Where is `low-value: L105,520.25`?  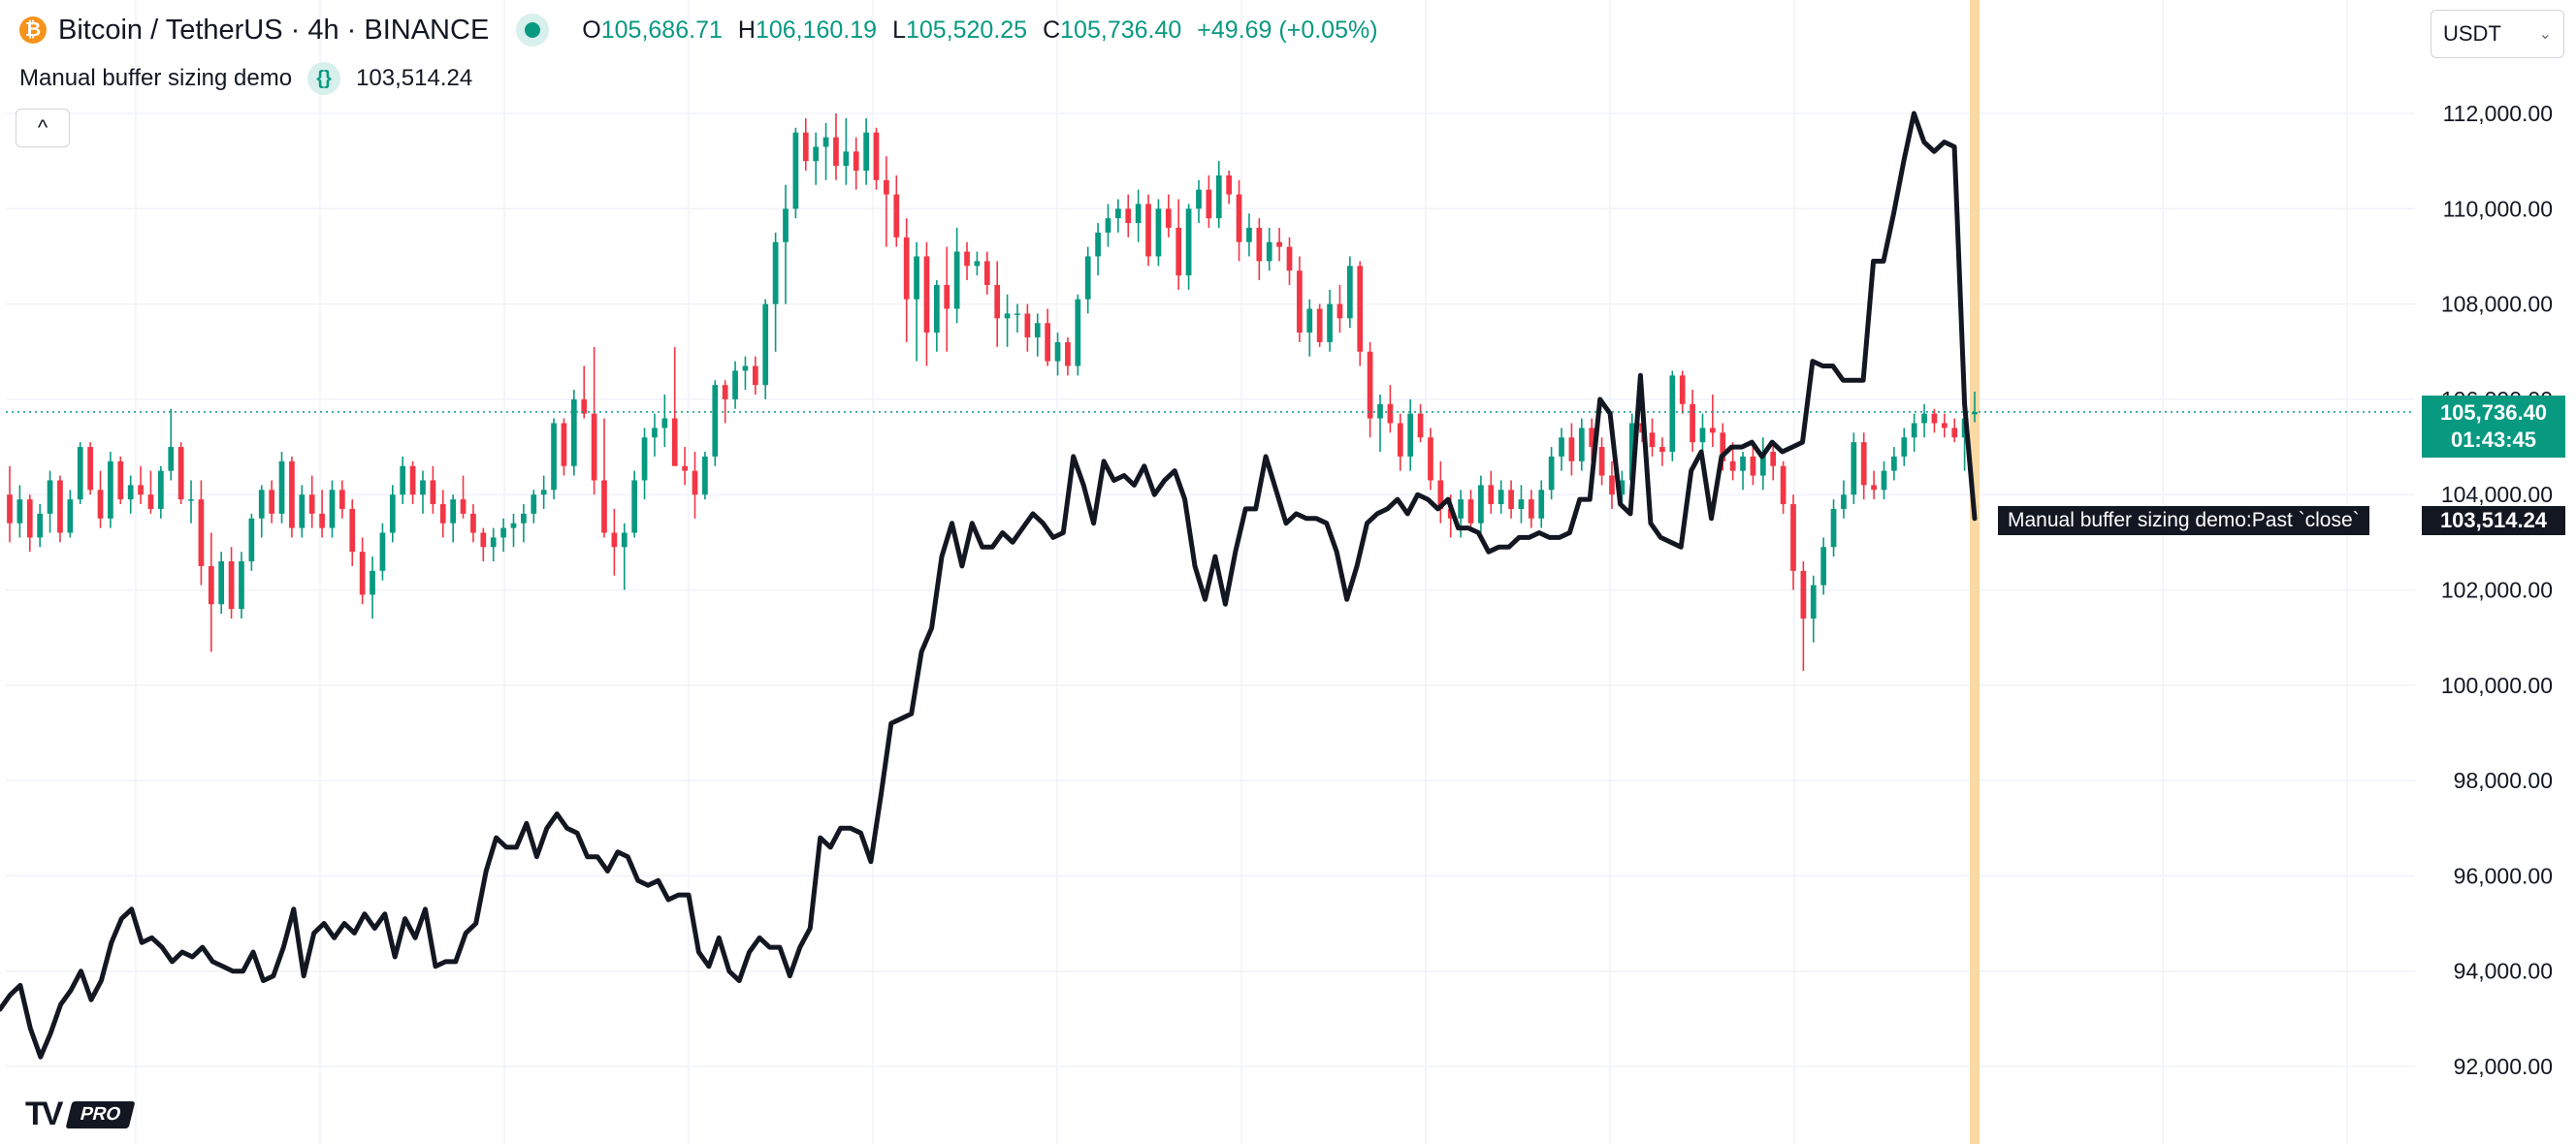
low-value: L105,520.25 is located at coordinates (960, 30).